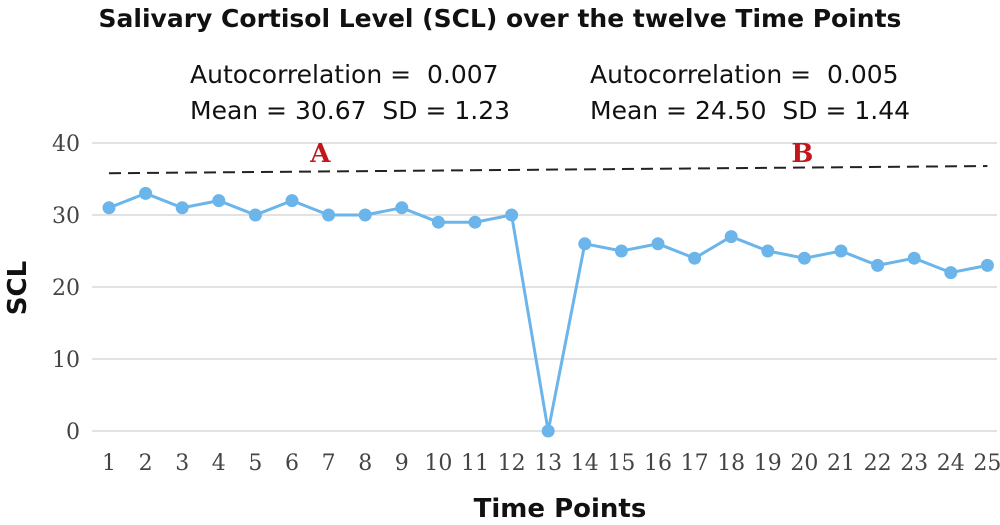  Describe the element at coordinates (255, 463) in the screenshot. I see `x-tick-label: 5` at that location.